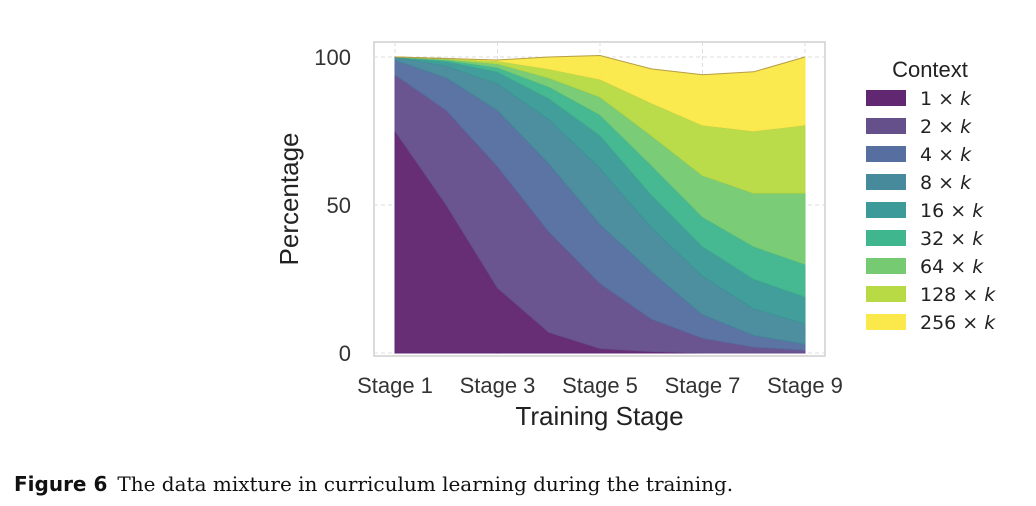 Image resolution: width=1036 pixels, height=506 pixels. What do you see at coordinates (958, 323) in the screenshot?
I see `legend-label-256: 256 × k` at bounding box center [958, 323].